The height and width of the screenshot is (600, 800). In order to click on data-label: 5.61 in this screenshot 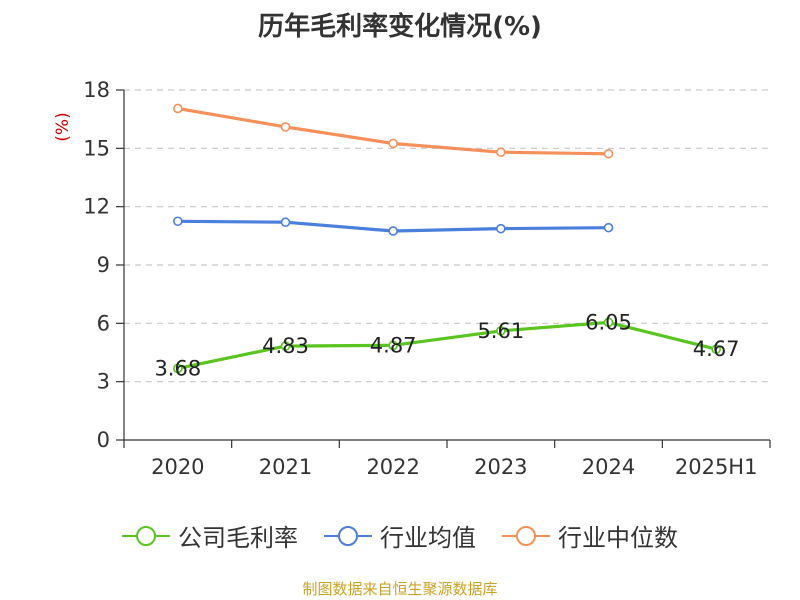, I will do `click(500, 331)`.